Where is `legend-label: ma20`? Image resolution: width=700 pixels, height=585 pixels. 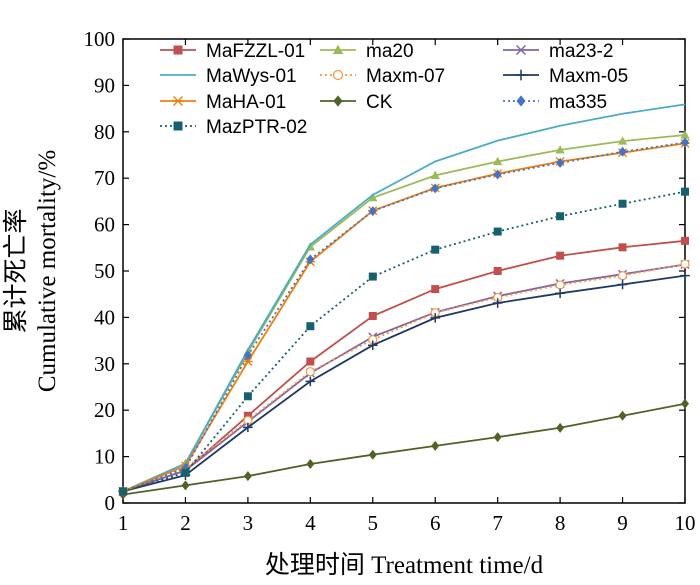 legend-label: ma20 is located at coordinates (390, 51).